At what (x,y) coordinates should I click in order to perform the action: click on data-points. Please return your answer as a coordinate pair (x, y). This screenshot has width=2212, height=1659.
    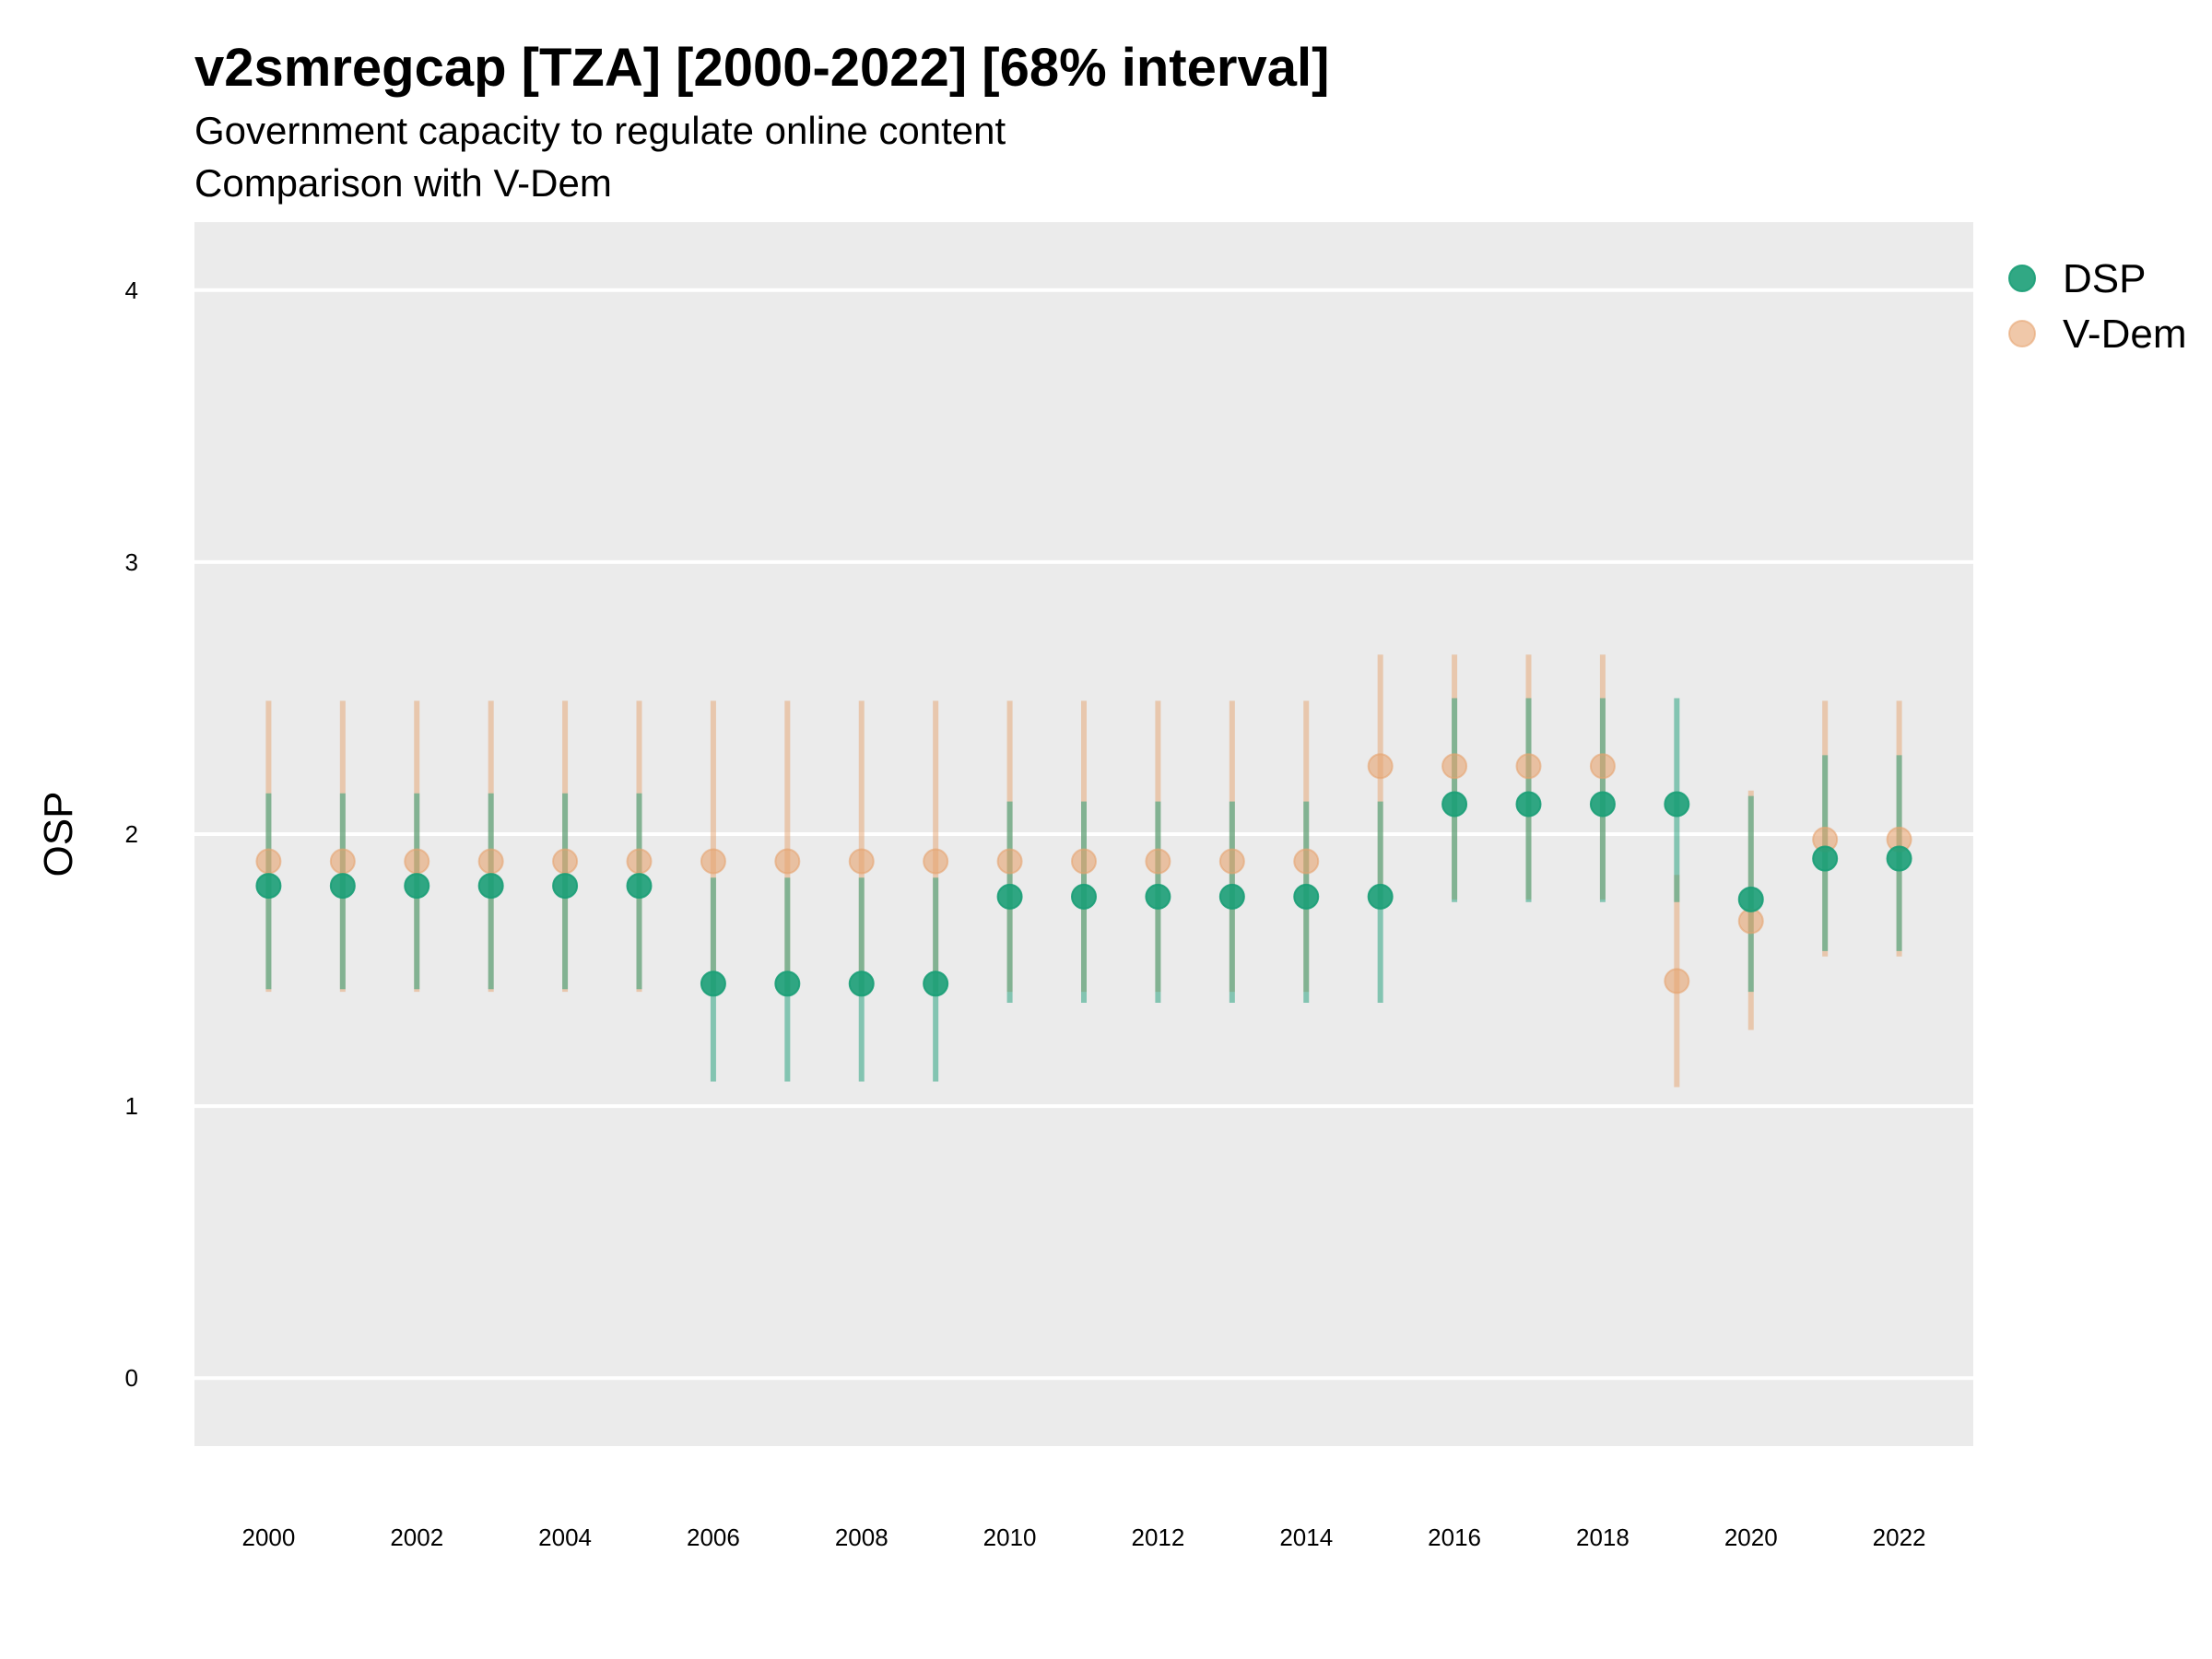
    Looking at the image, I should click on (1083, 875).